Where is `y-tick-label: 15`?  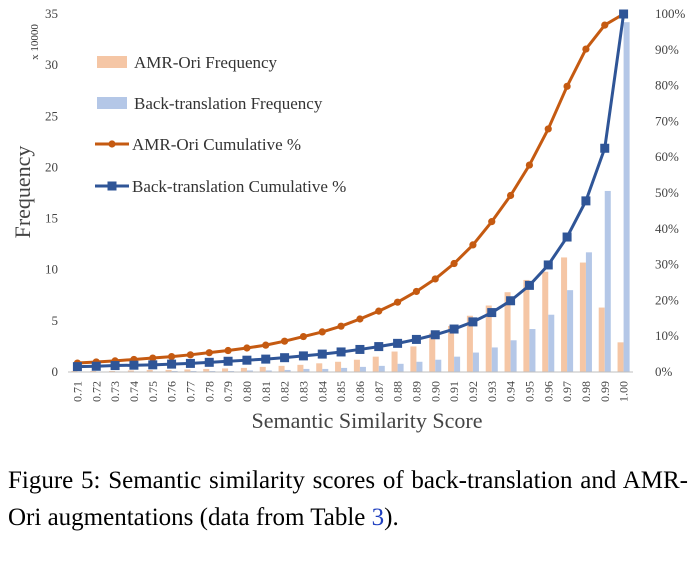
y-tick-label: 15 is located at coordinates (51, 218).